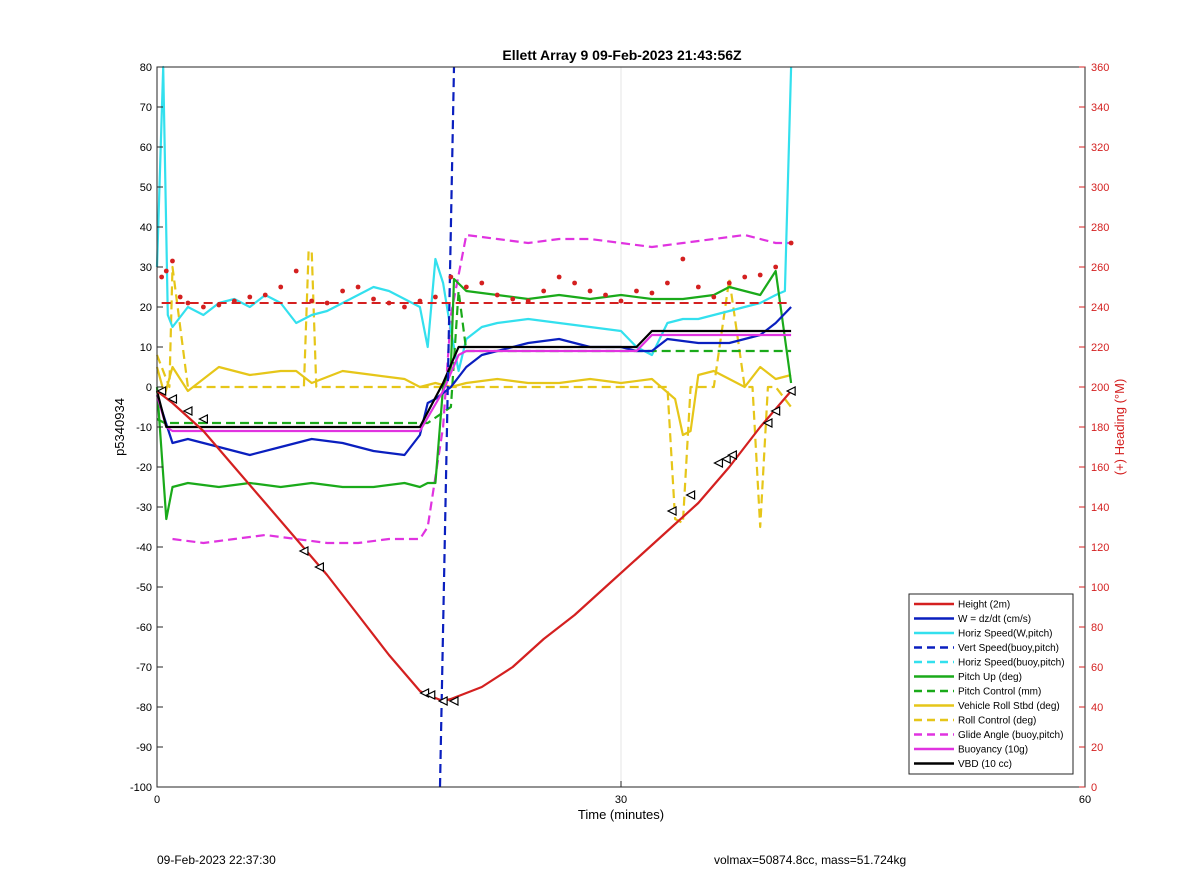  Describe the element at coordinates (1008, 648) in the screenshot. I see `legend-entry: Vert Speed(buoy,pitch)` at that location.